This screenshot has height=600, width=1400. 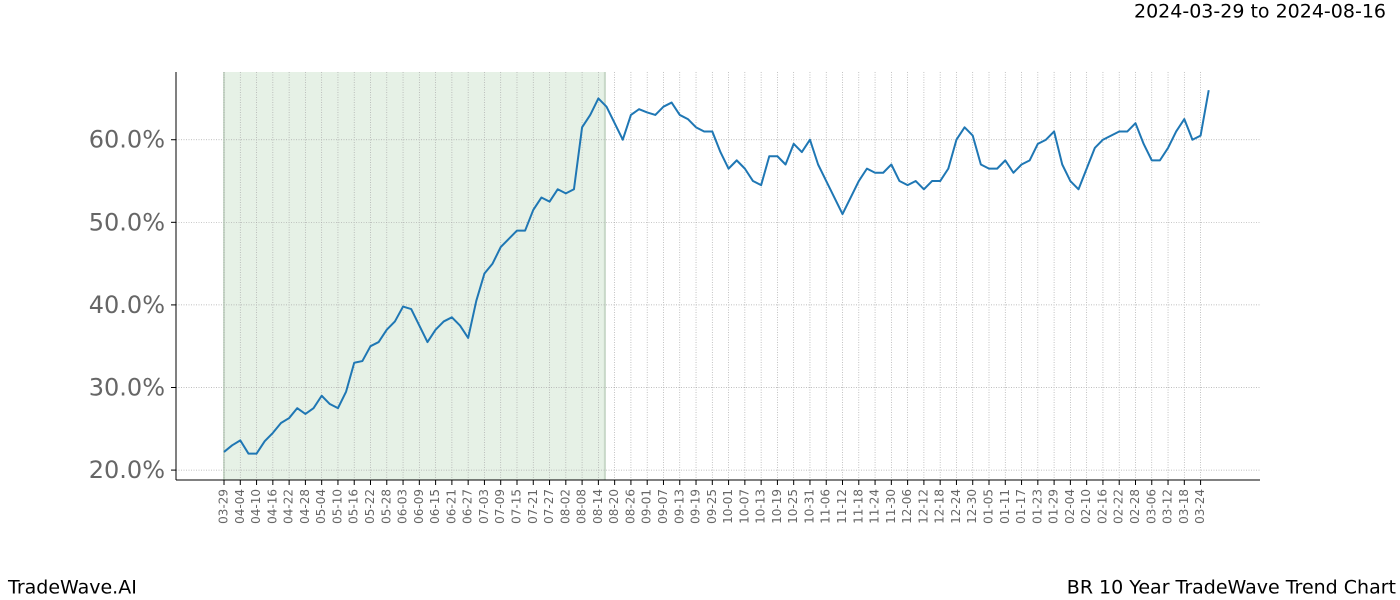 What do you see at coordinates (272, 506) in the screenshot?
I see `x-tick-label: 04-16` at bounding box center [272, 506].